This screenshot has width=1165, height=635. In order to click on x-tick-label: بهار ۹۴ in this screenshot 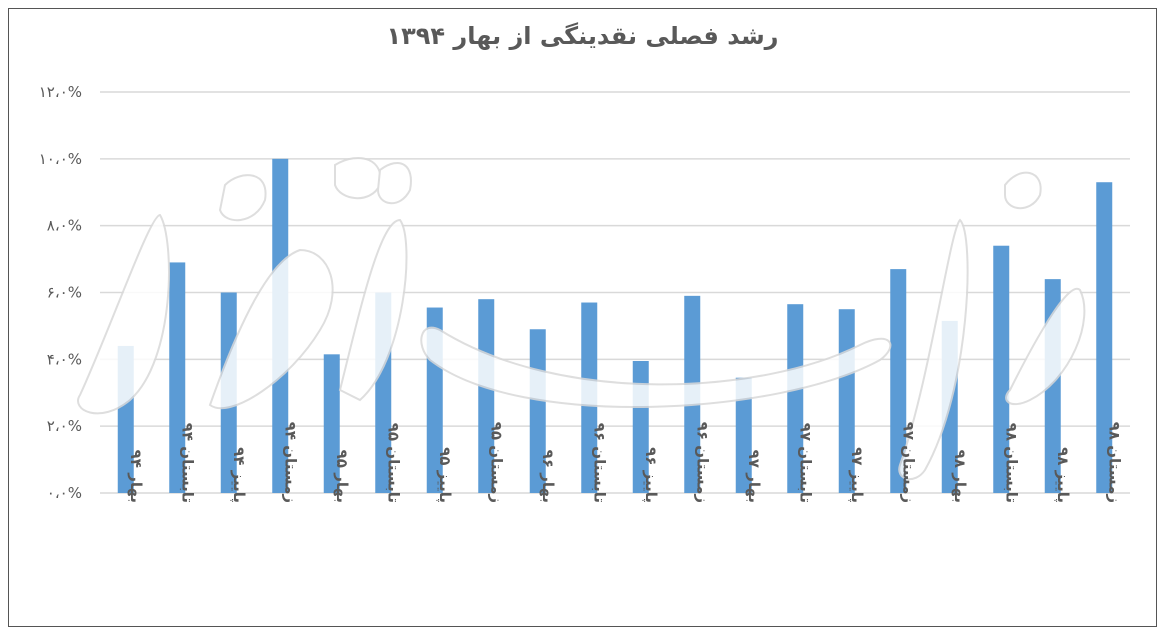, I will do `click(136, 476)`.